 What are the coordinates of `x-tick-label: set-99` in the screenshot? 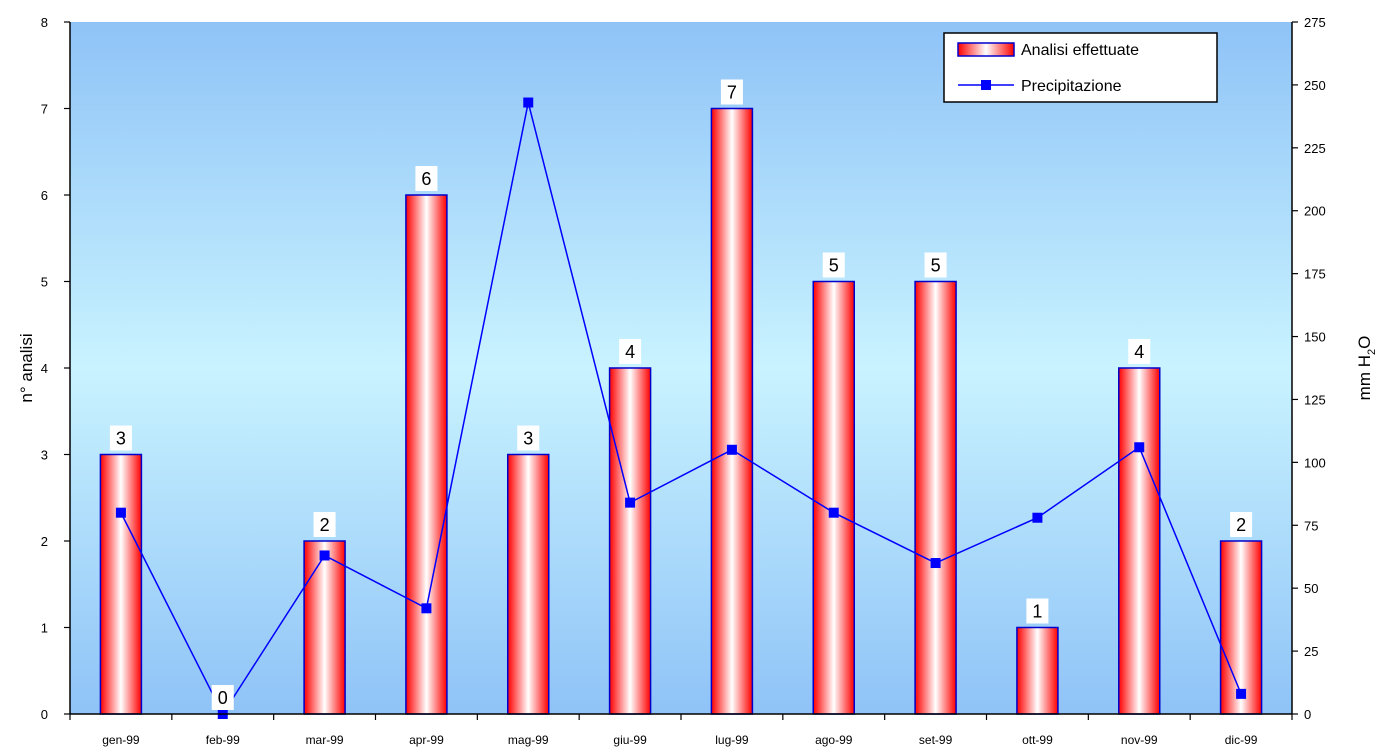 It's located at (936, 740).